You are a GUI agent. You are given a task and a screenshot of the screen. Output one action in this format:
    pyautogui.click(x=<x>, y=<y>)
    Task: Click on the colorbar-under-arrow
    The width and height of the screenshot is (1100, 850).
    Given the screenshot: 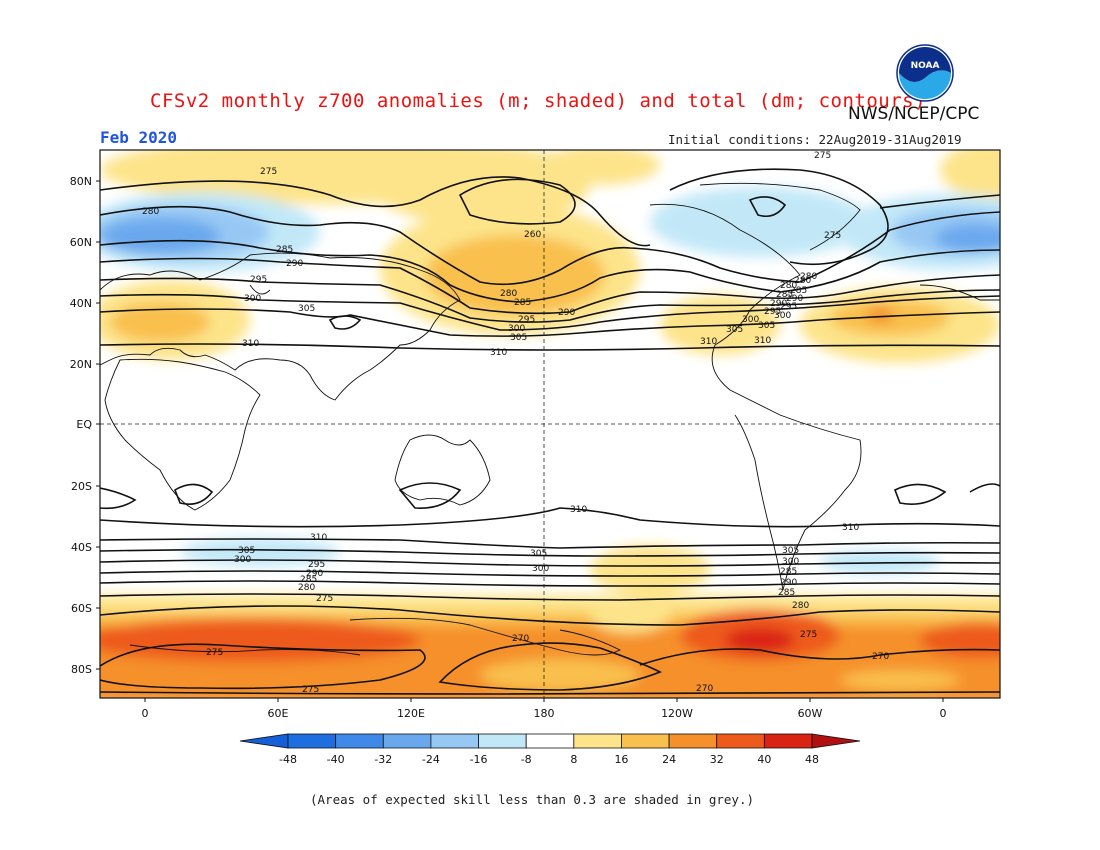 What is the action you would take?
    pyautogui.click(x=264, y=741)
    